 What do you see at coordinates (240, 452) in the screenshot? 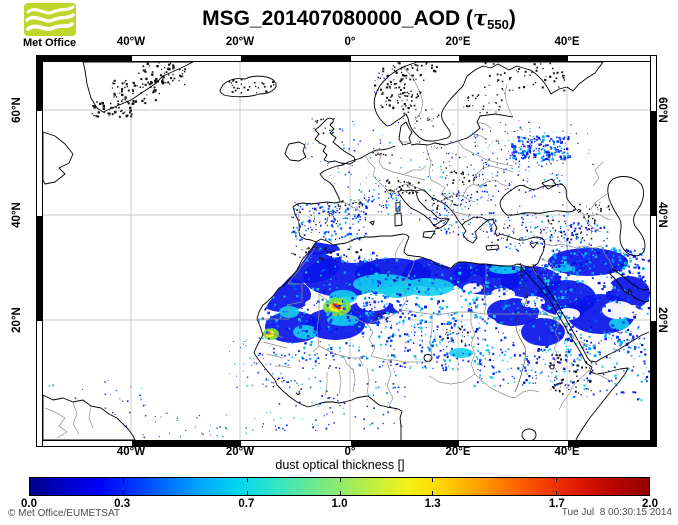
I see `lon-label-bottom-20w: 20°W` at bounding box center [240, 452].